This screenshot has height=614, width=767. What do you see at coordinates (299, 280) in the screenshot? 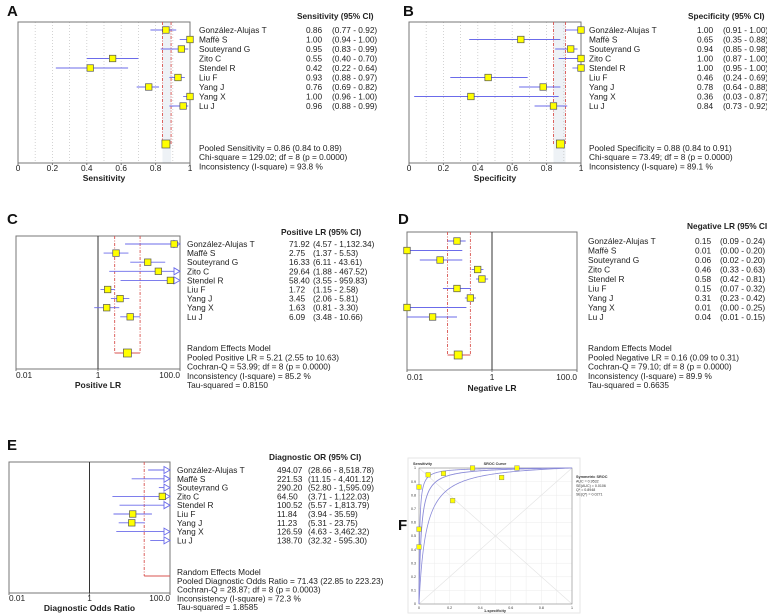
I see `estimate-value: 58.40` at bounding box center [299, 280].